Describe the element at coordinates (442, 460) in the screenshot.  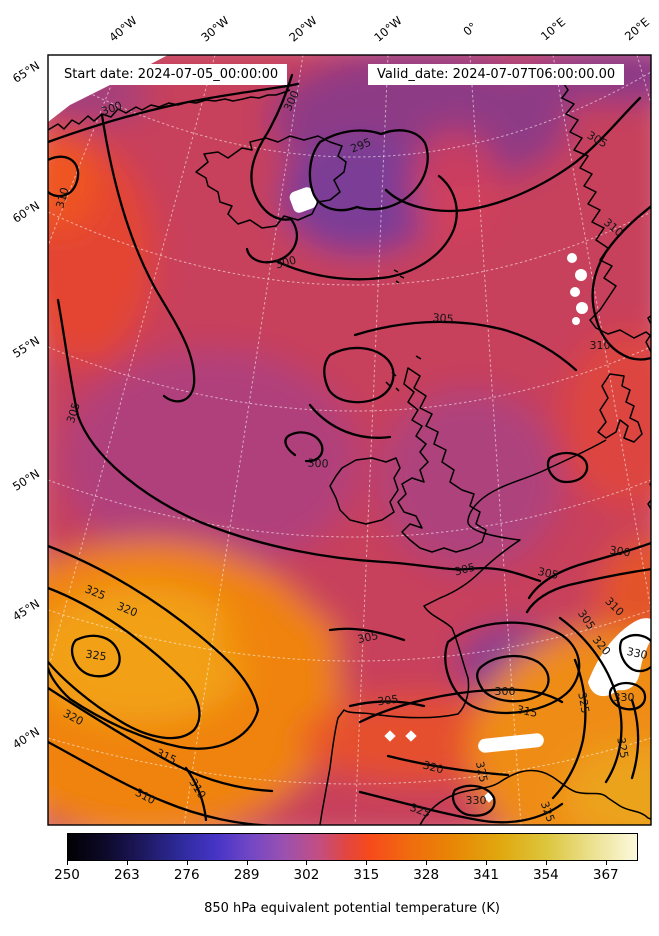
I see `great-britain-coast` at that location.